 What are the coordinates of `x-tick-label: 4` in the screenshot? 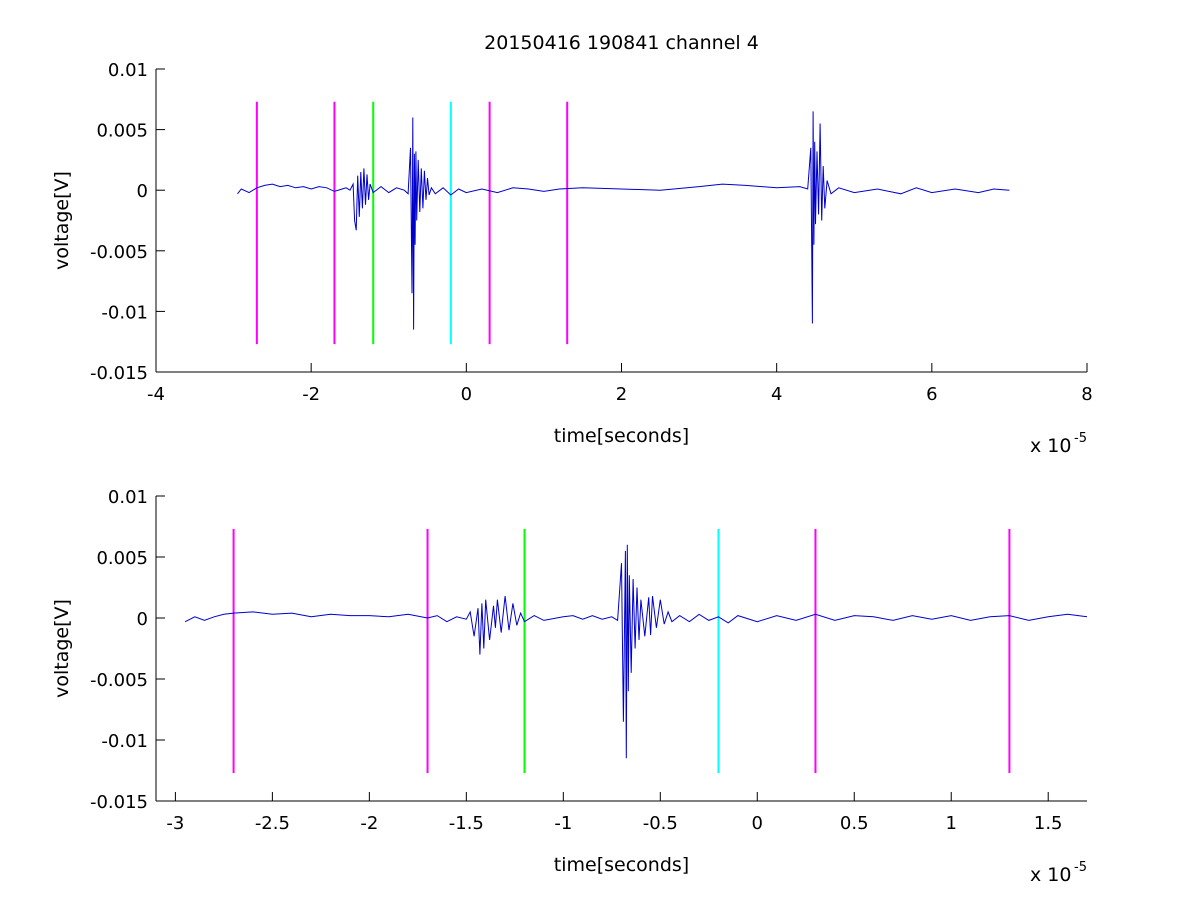 It's located at (776, 394).